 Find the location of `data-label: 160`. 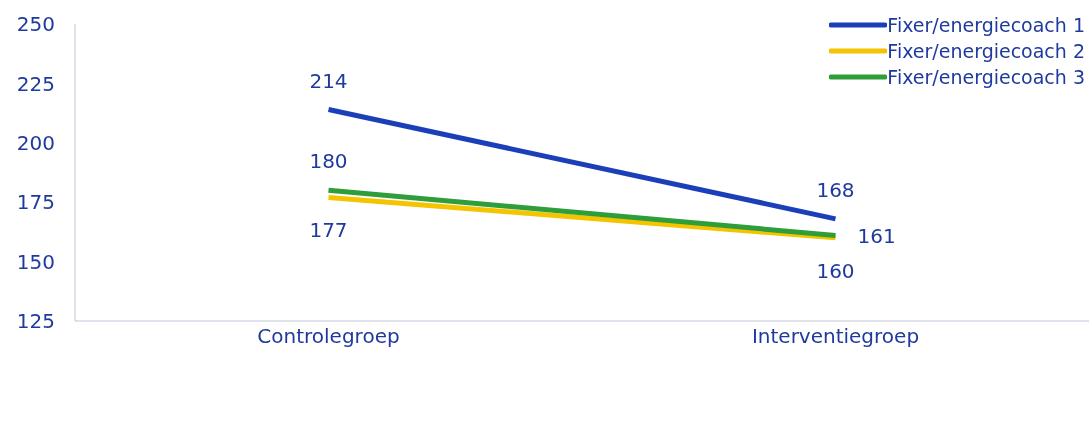

data-label: 160 is located at coordinates (835, 270).